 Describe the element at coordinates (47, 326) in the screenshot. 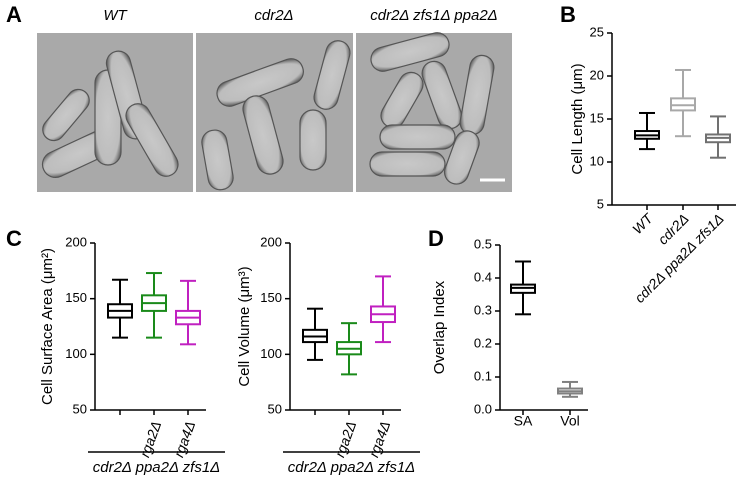

I see `y-axis-label: Cell Surface Area (μm²)` at that location.